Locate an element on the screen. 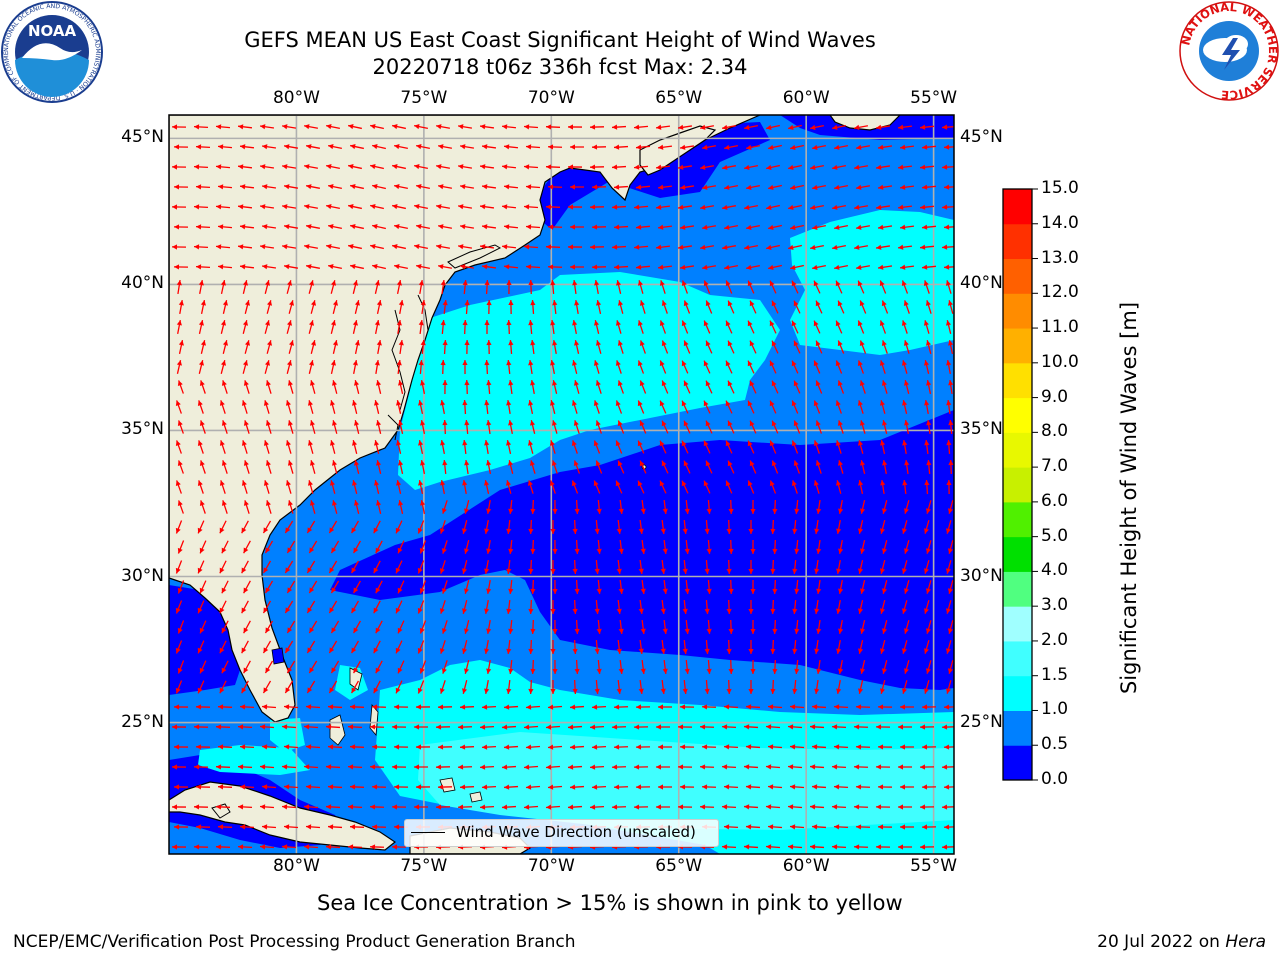  colorbar-tick-label: 14.0 is located at coordinates (1060, 222).